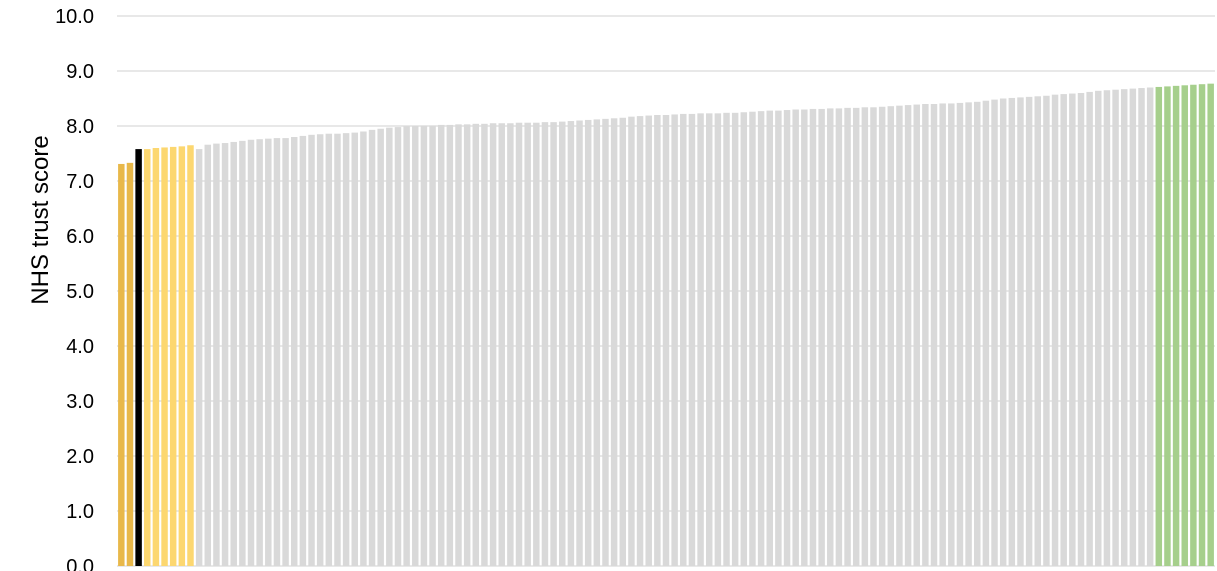 The image size is (1217, 571). Describe the element at coordinates (74, 288) in the screenshot. I see `y-axis-ticks: 0.0 1.0 2.0 3.0 4.0 5.0 6.0 7.0 8.0 9.0 10.0` at that location.